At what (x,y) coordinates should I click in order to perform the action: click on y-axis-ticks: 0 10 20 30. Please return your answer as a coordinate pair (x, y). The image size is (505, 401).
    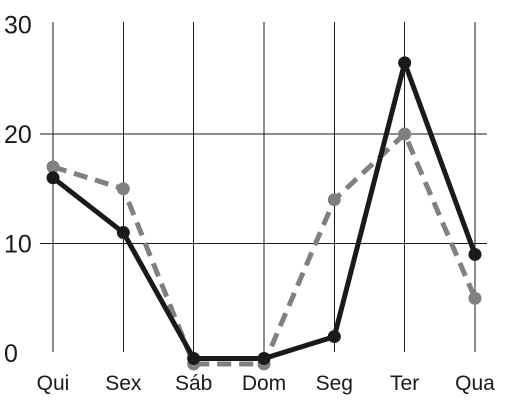
    Looking at the image, I should click on (18, 190).